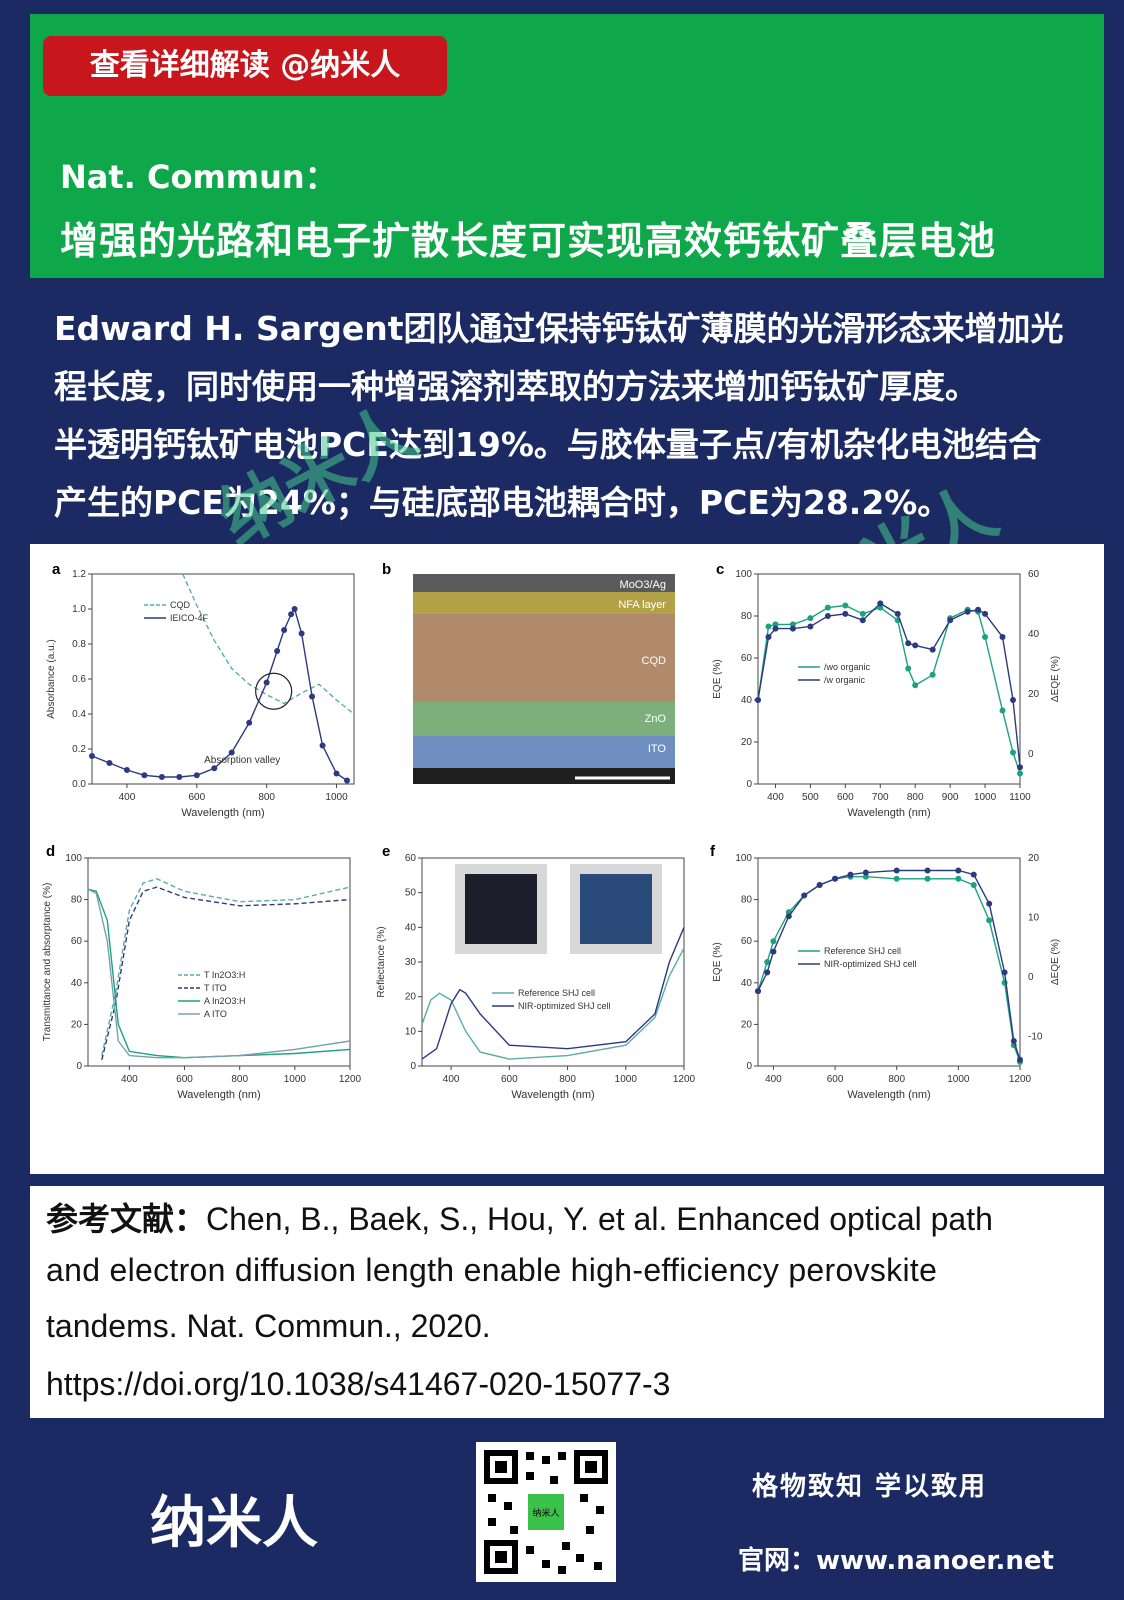 The width and height of the screenshot is (1124, 1600). Describe the element at coordinates (528, 241) in the screenshot. I see `article-title: 增强的光路和电子扩散长度可实现高效钙钛矿叠层电池` at that location.